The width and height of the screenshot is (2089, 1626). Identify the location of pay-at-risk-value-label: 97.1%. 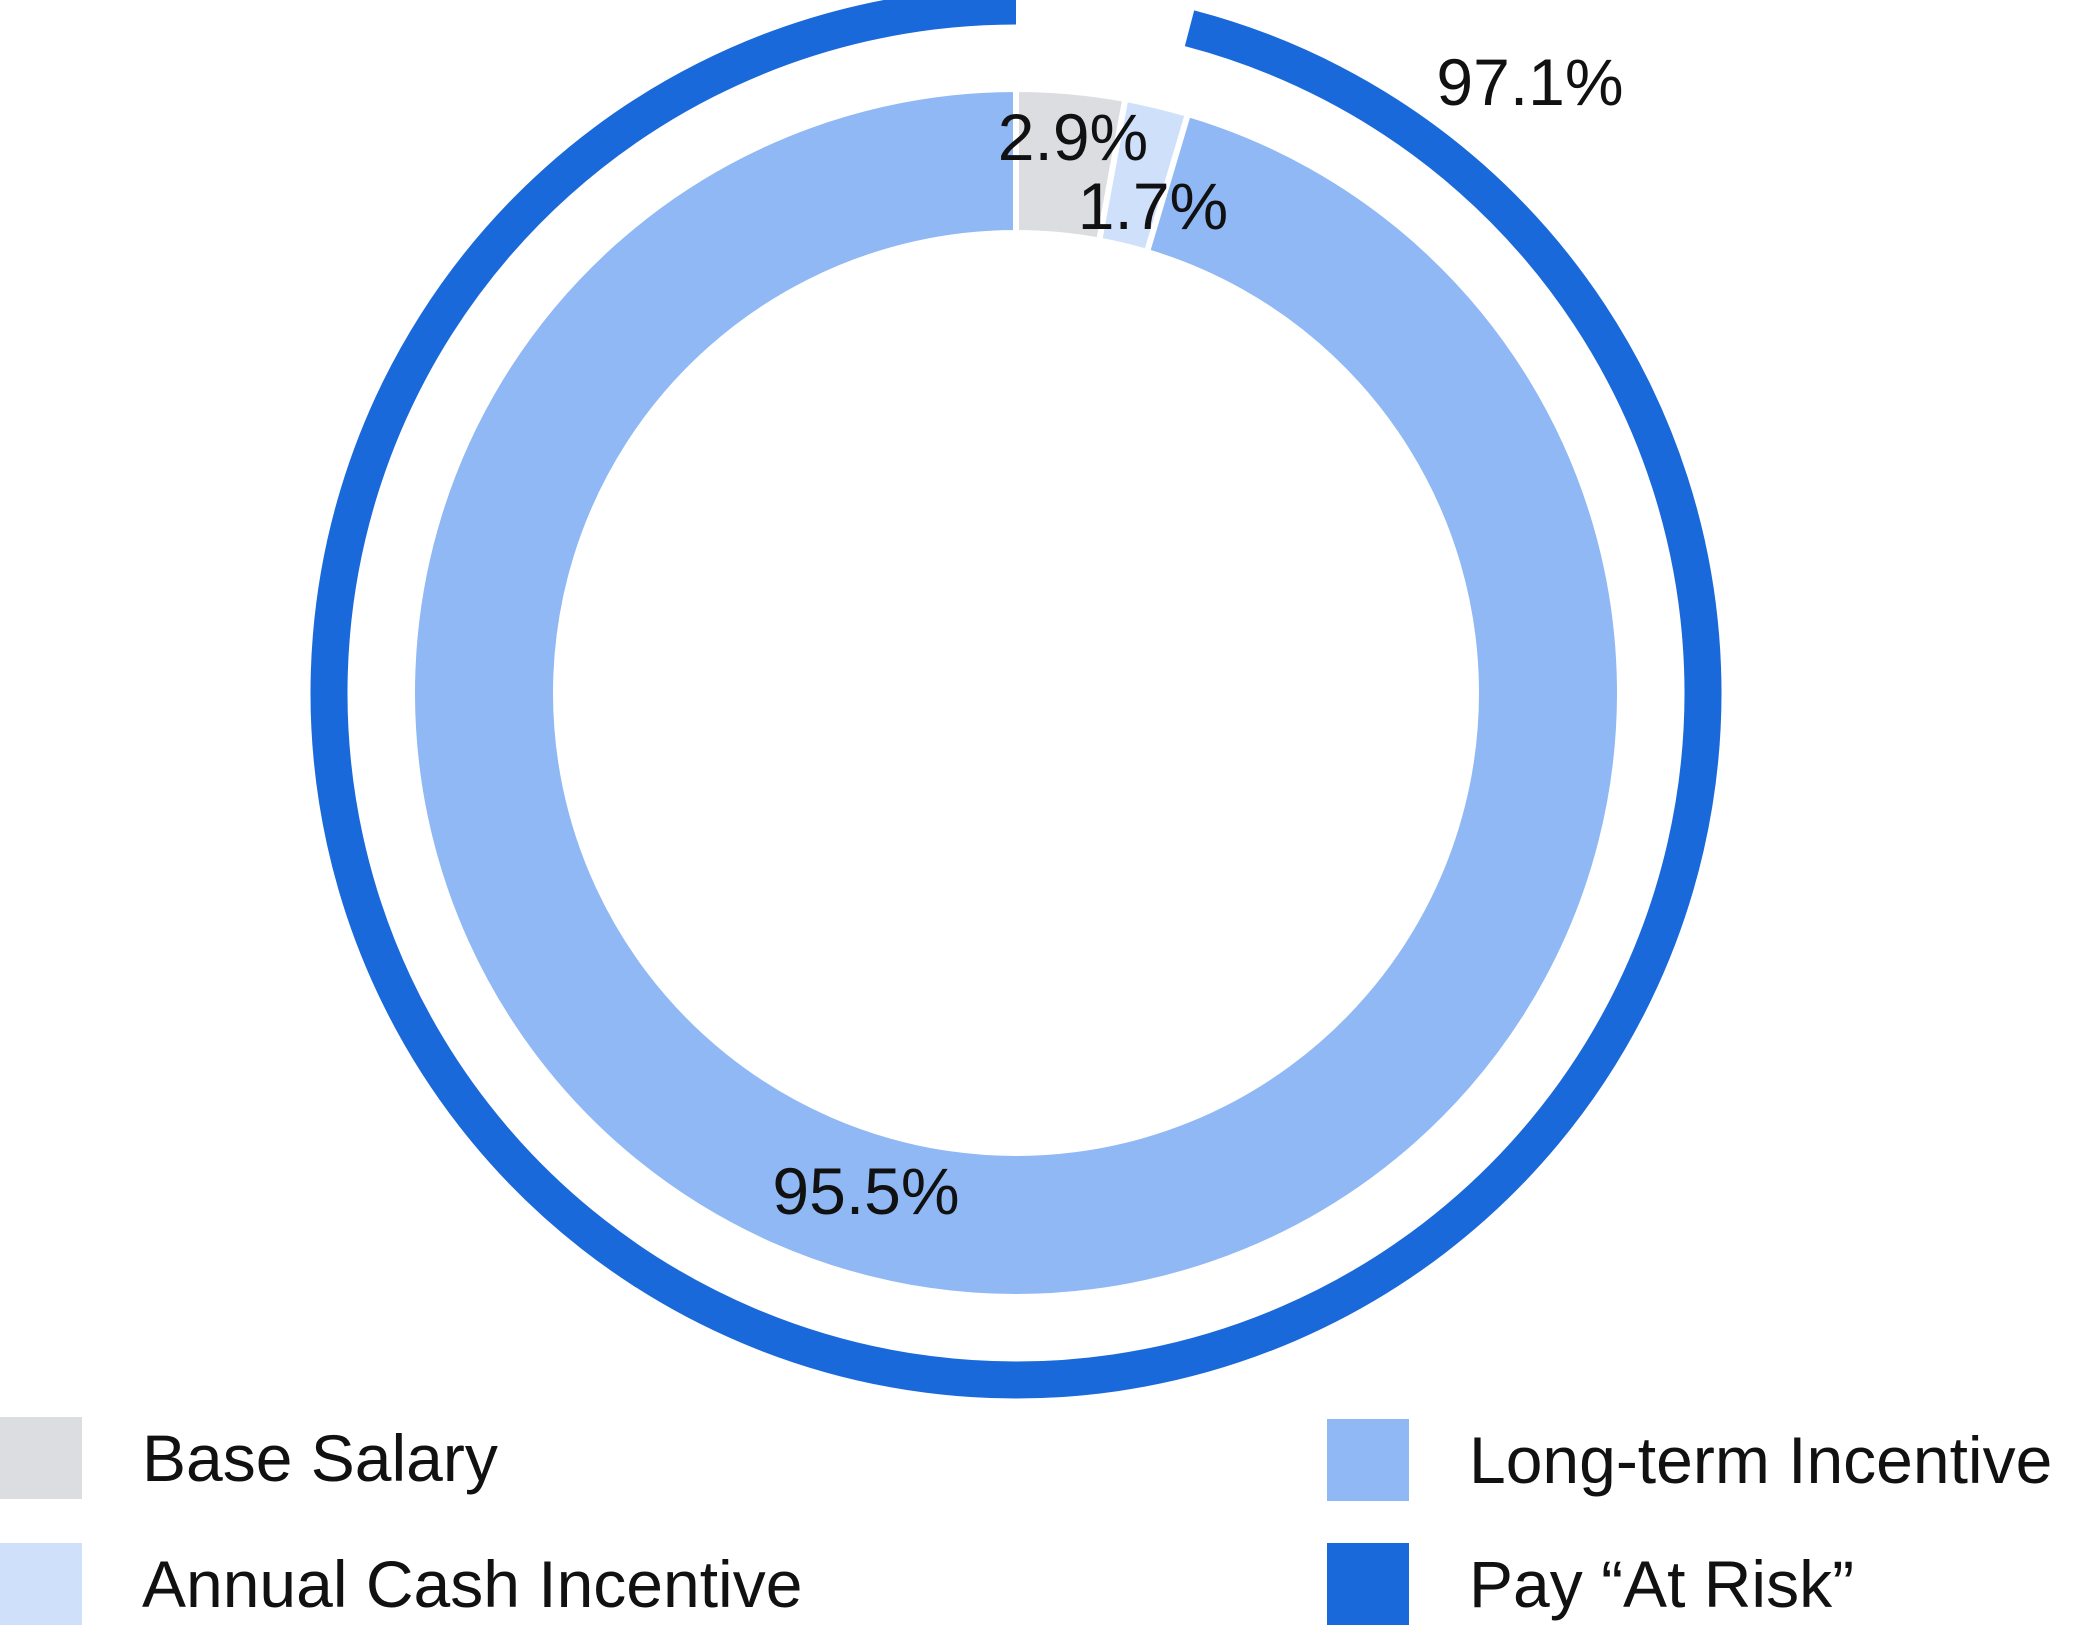
(1529, 82).